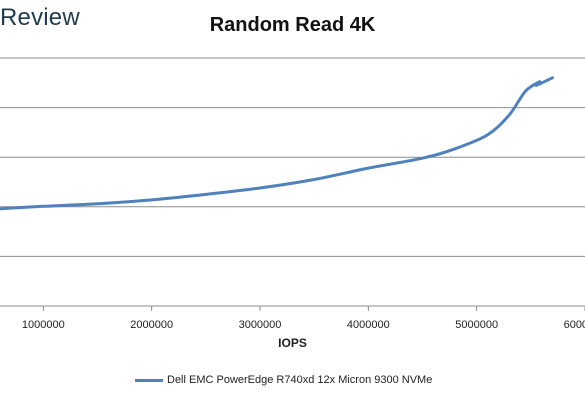 This screenshot has height=401, width=585. I want to click on brand-logo-text: Review, so click(40, 17).